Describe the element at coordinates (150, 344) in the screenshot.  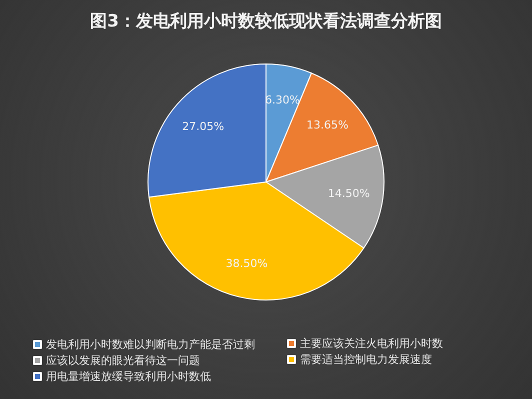
I see `legend-label: 发电利用小时数难以判断电力产能是否过剩` at that location.